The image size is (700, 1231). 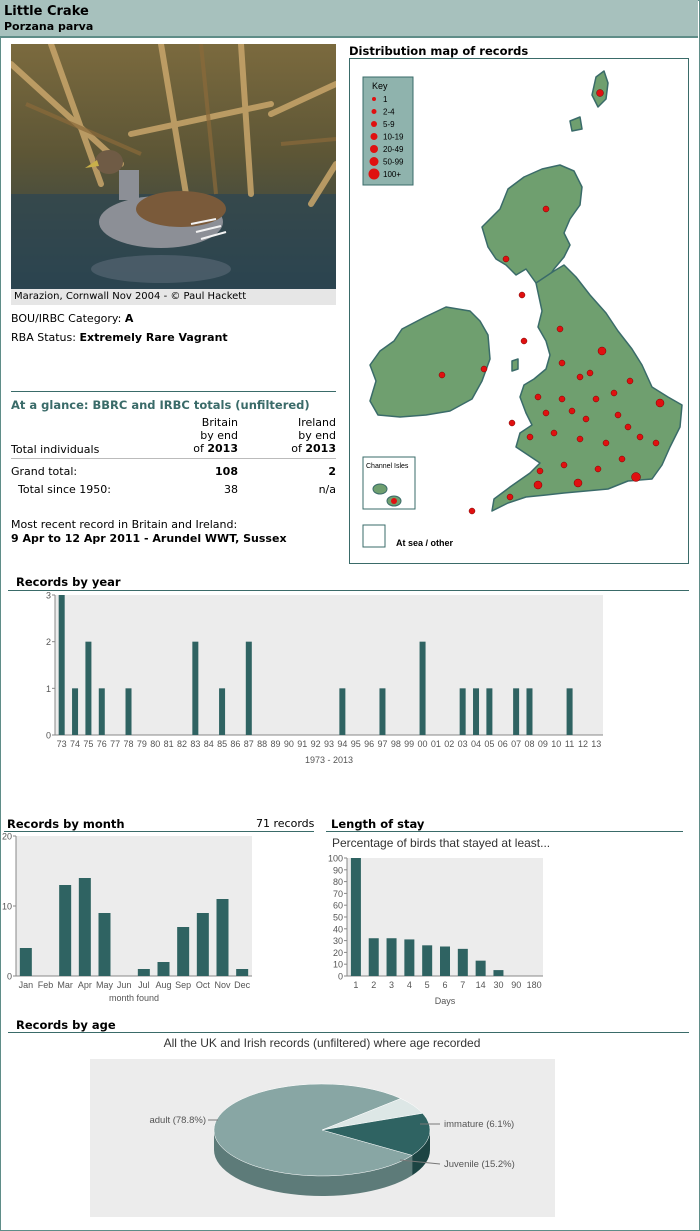 What do you see at coordinates (569, 744) in the screenshot?
I see `x-tick-label: 11` at bounding box center [569, 744].